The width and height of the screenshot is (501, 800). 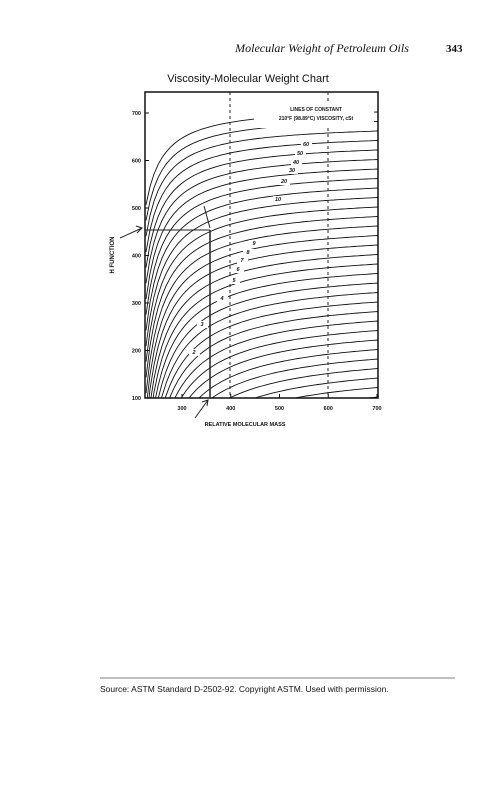 What do you see at coordinates (181, 409) in the screenshot?
I see `x-tick-label: 300` at bounding box center [181, 409].